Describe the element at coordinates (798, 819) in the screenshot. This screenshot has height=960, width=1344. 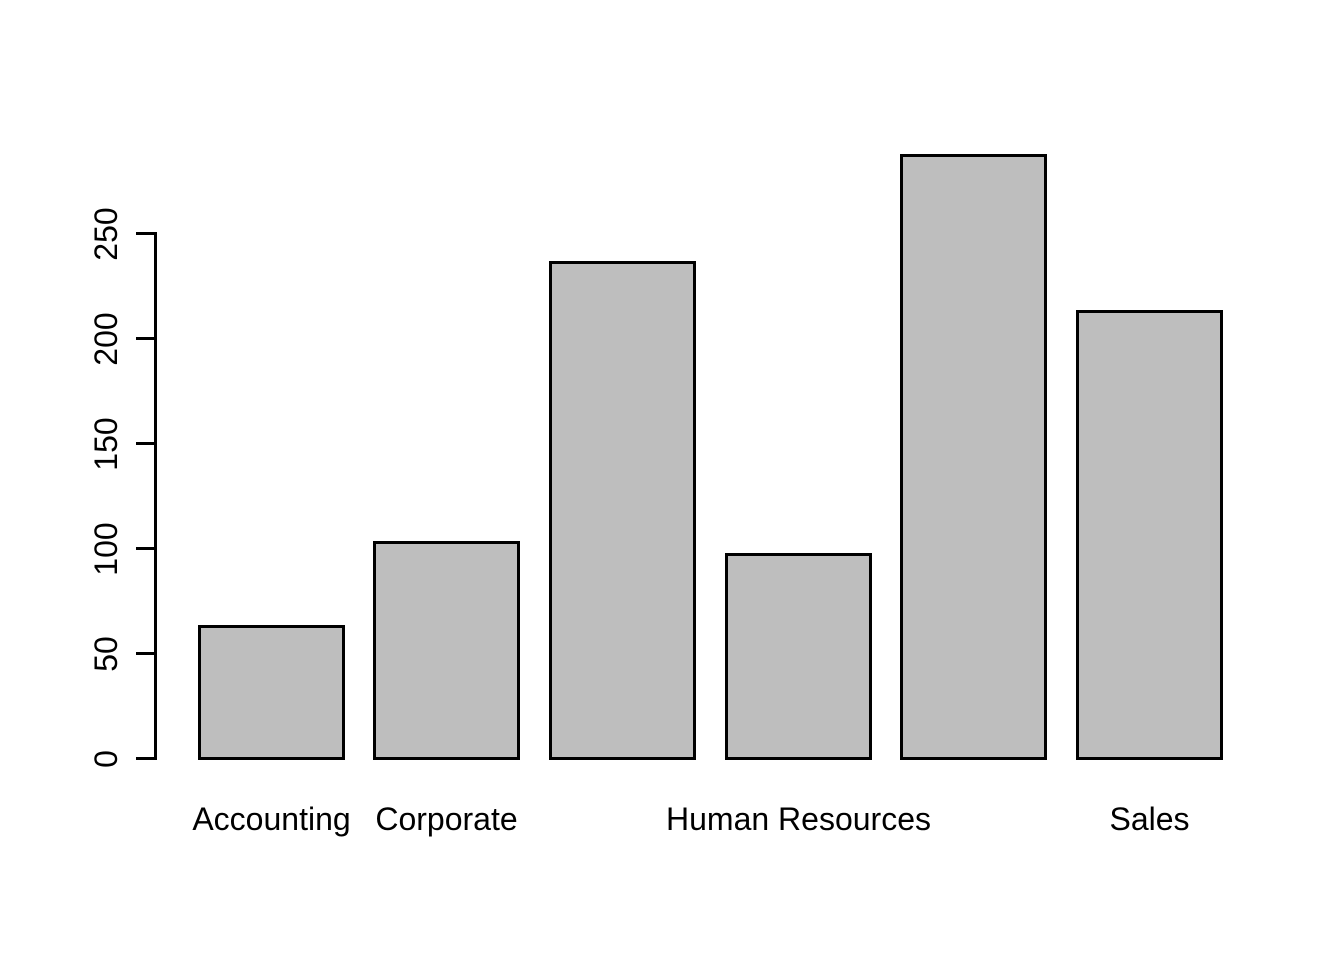
I see `x-axis-label: Human Resources` at that location.